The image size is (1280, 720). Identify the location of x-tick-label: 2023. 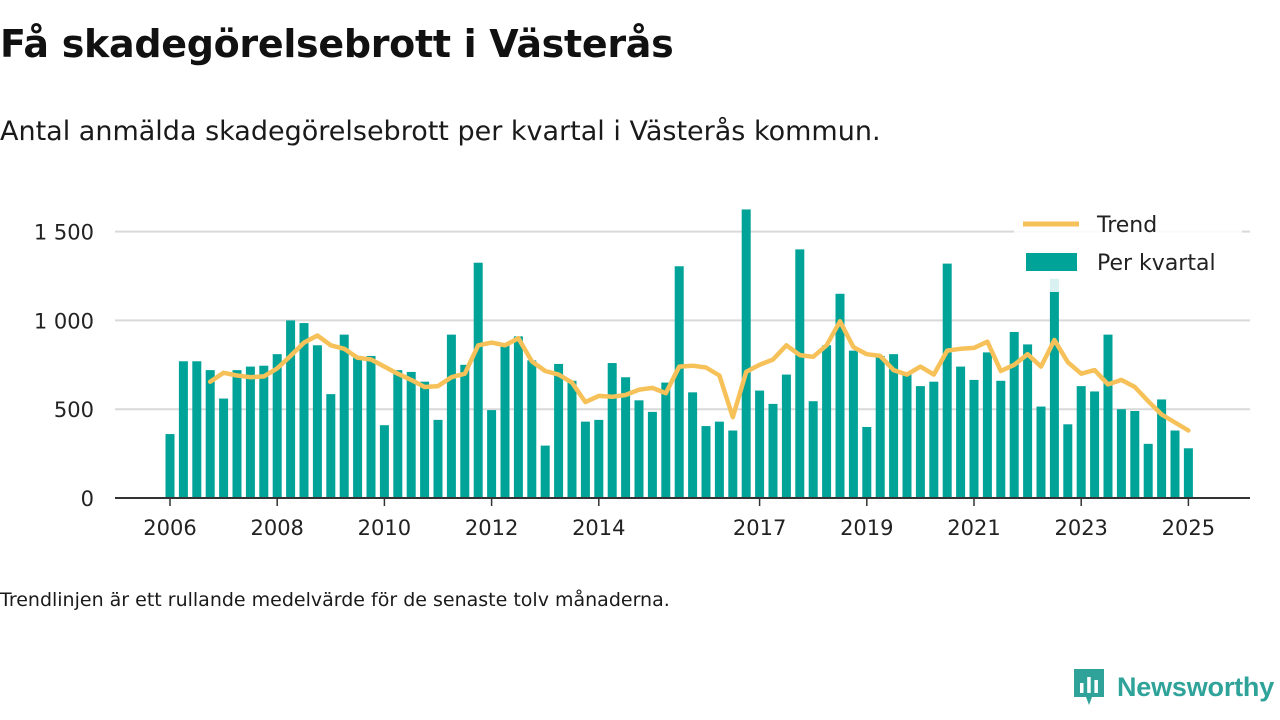
(1080, 528).